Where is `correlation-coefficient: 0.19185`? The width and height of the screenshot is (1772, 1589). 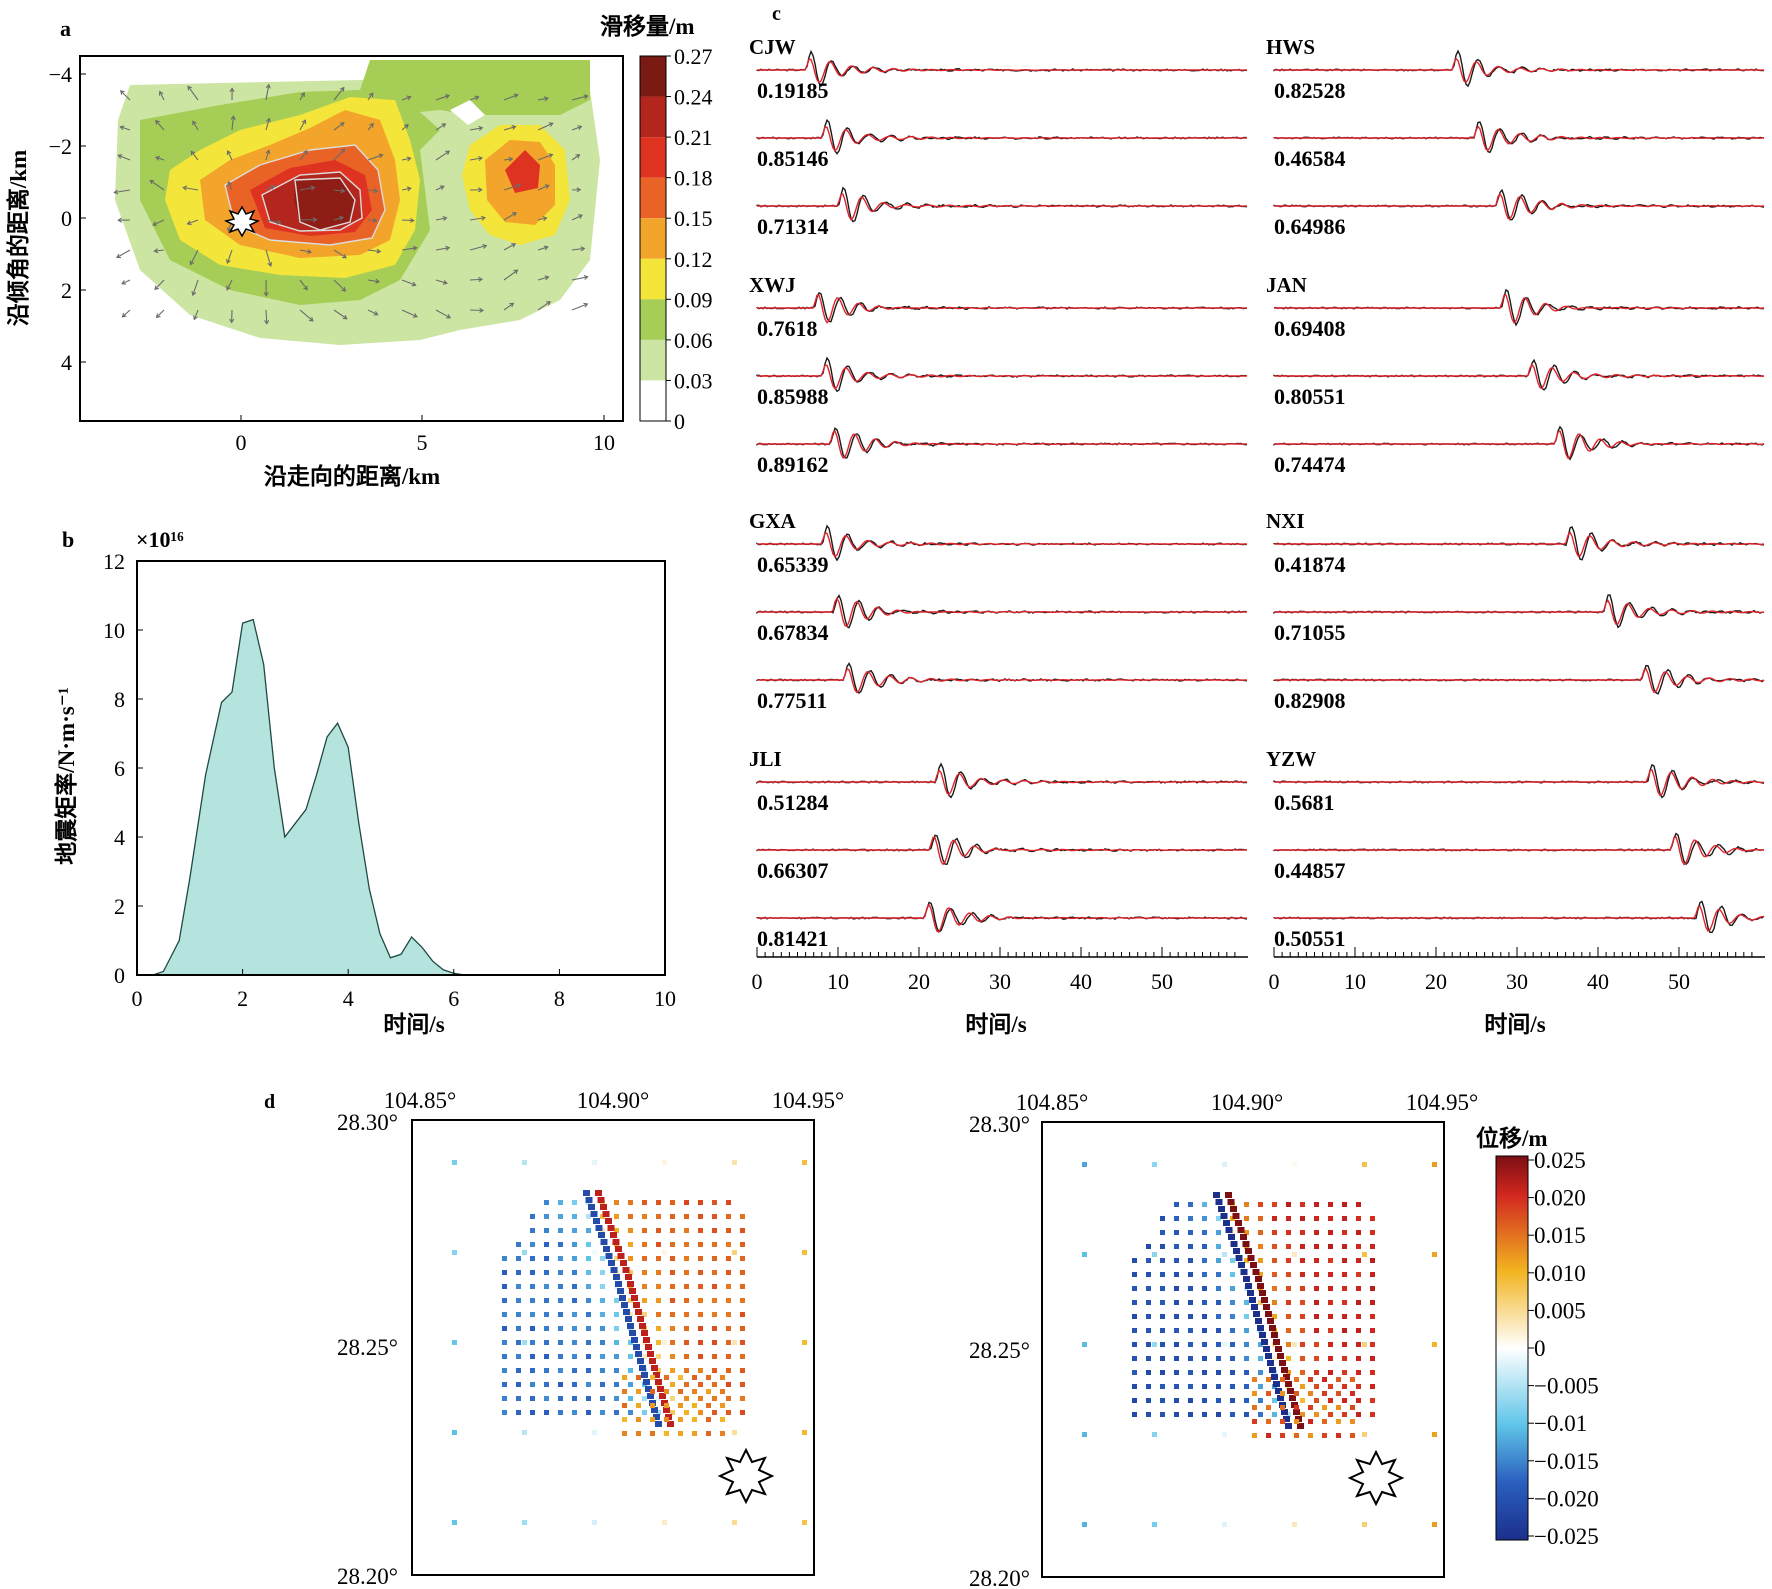
correlation-coefficient: 0.19185 is located at coordinates (793, 90).